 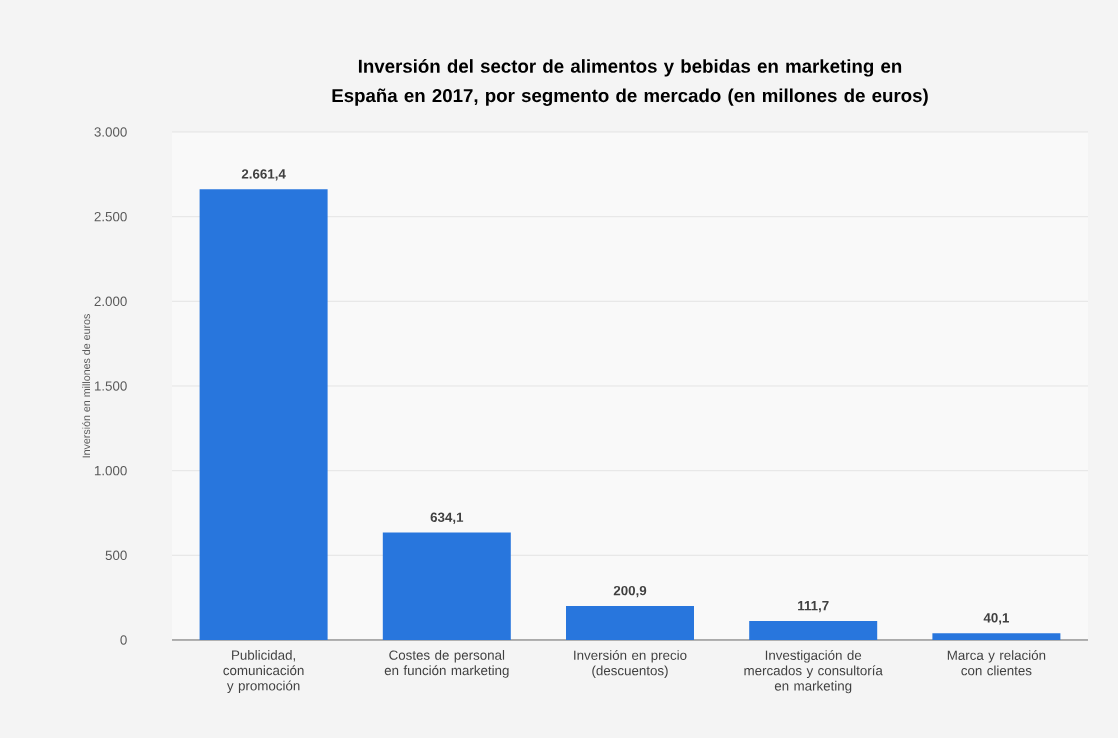 What do you see at coordinates (447, 518) in the screenshot?
I see `data-label: 634,1` at bounding box center [447, 518].